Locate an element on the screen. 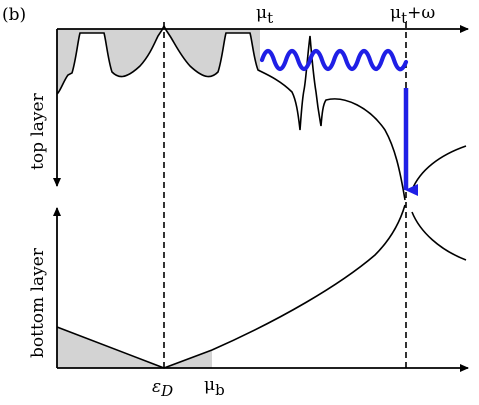 The image size is (479, 405). panel-label: (b) is located at coordinates (14, 15).